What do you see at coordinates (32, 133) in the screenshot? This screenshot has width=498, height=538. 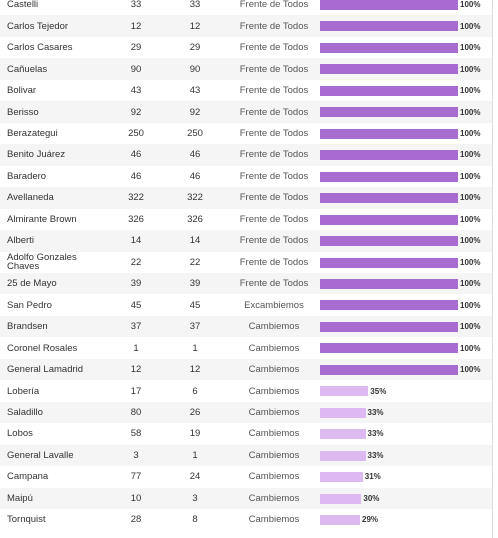 I see `municipality-name: Berazategui` at bounding box center [32, 133].